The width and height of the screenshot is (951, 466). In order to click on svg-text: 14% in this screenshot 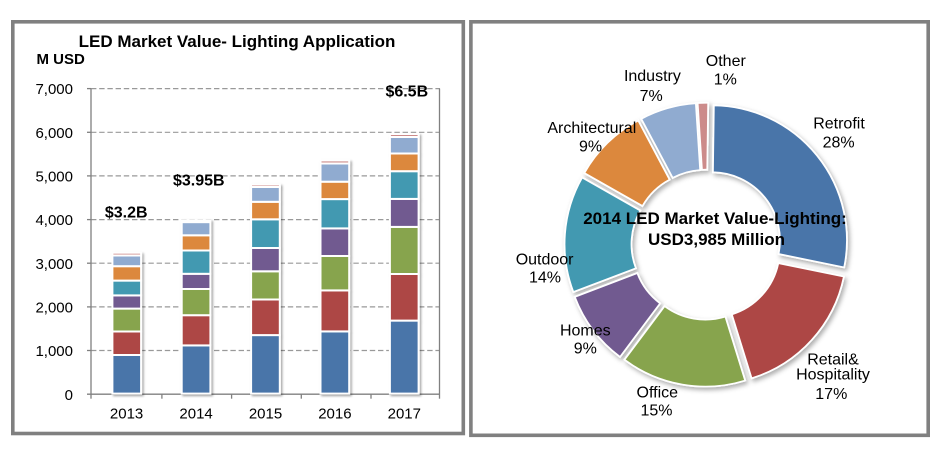, I will do `click(545, 278)`.